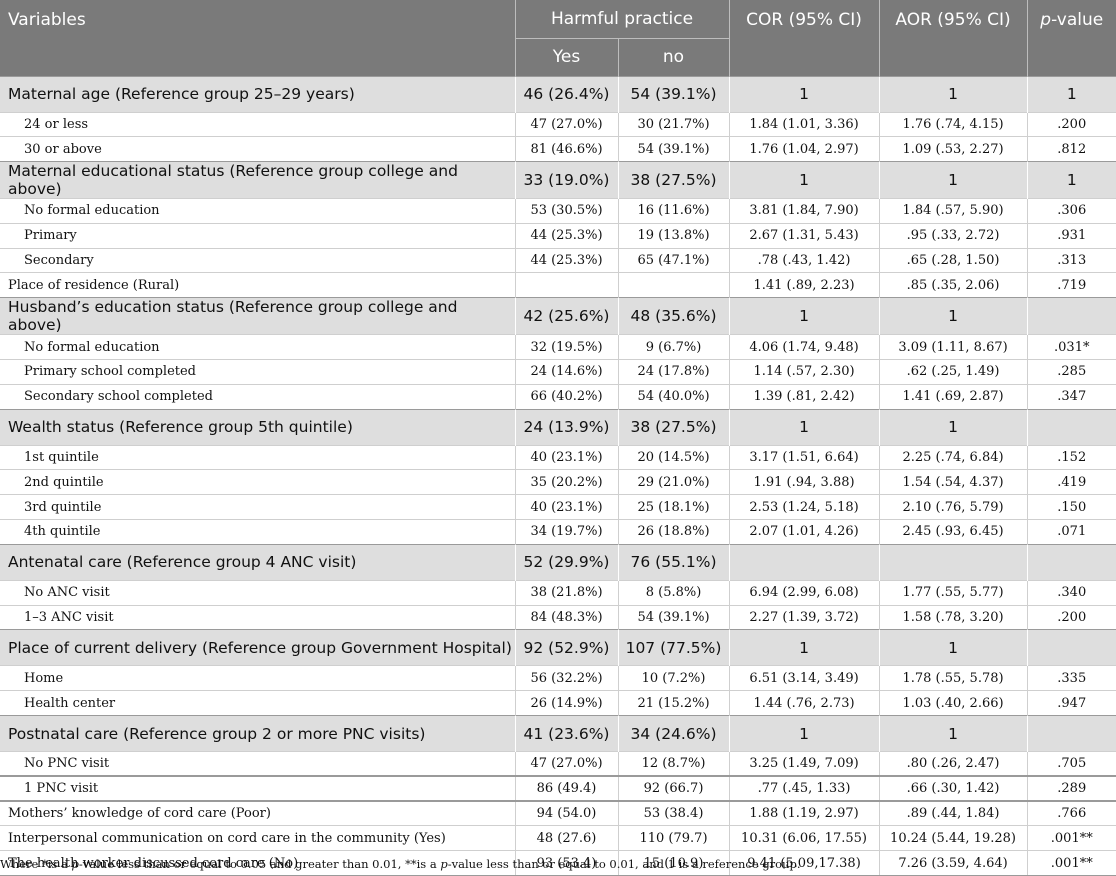 The image size is (1116, 876). What do you see at coordinates (75, 864) in the screenshot?
I see `footnote-p1: p` at bounding box center [75, 864].